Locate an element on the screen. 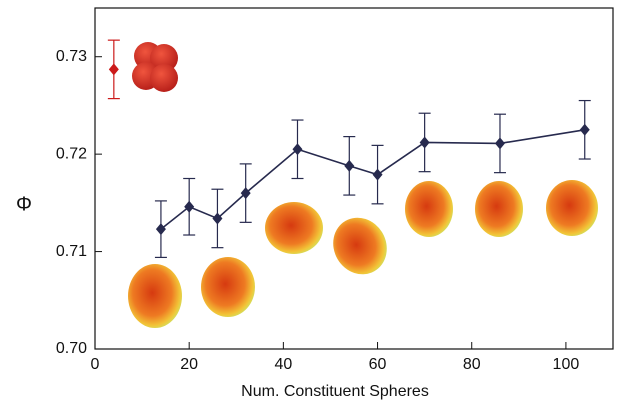  y-tick-label: 0.71 is located at coordinates (71, 251).